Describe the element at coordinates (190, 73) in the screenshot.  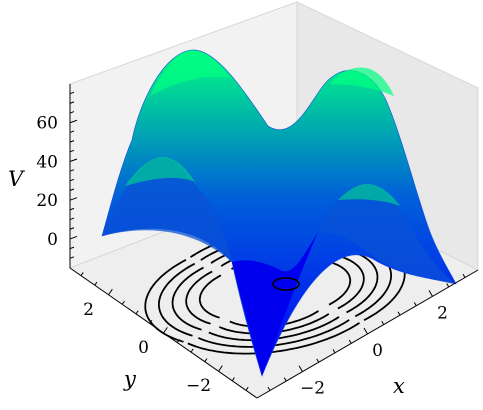
I see `back-left-lobe-highlight` at that location.